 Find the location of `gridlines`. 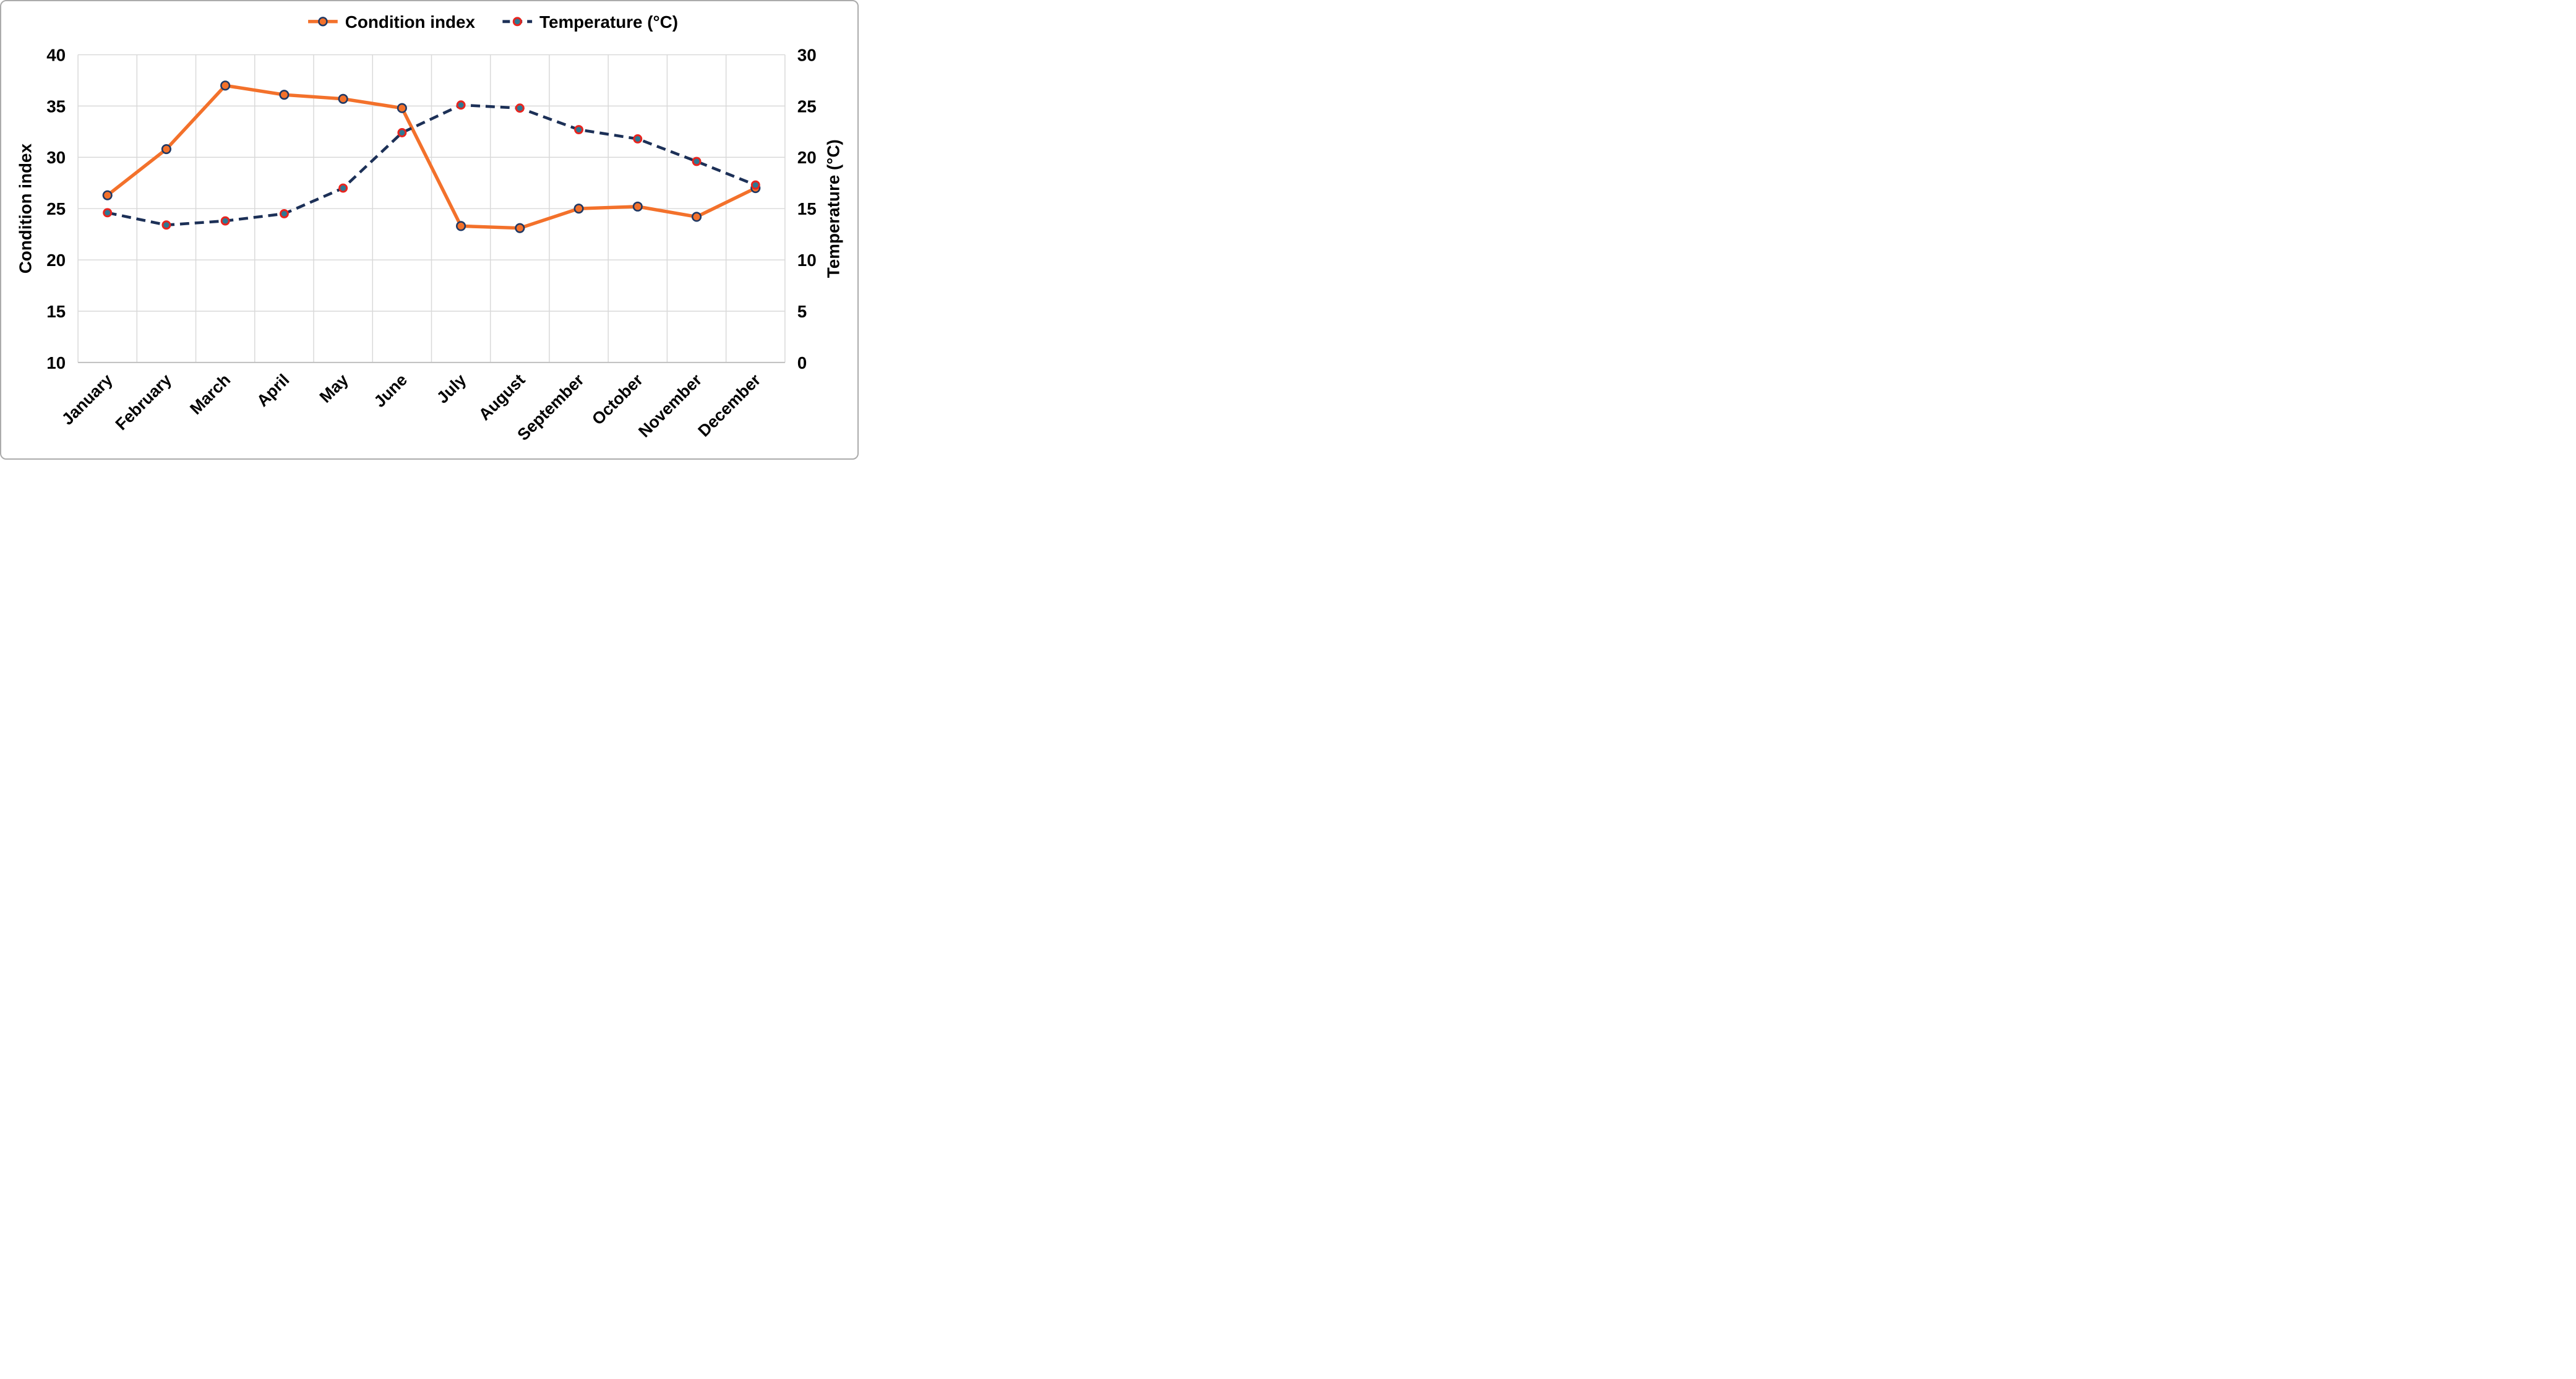

gridlines is located at coordinates (431, 209).